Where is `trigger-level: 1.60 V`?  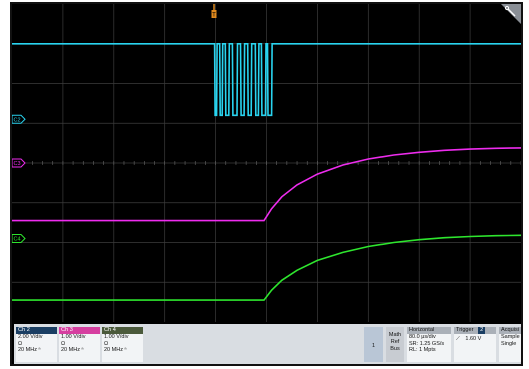 trigger-level: 1.60 V is located at coordinates (473, 339).